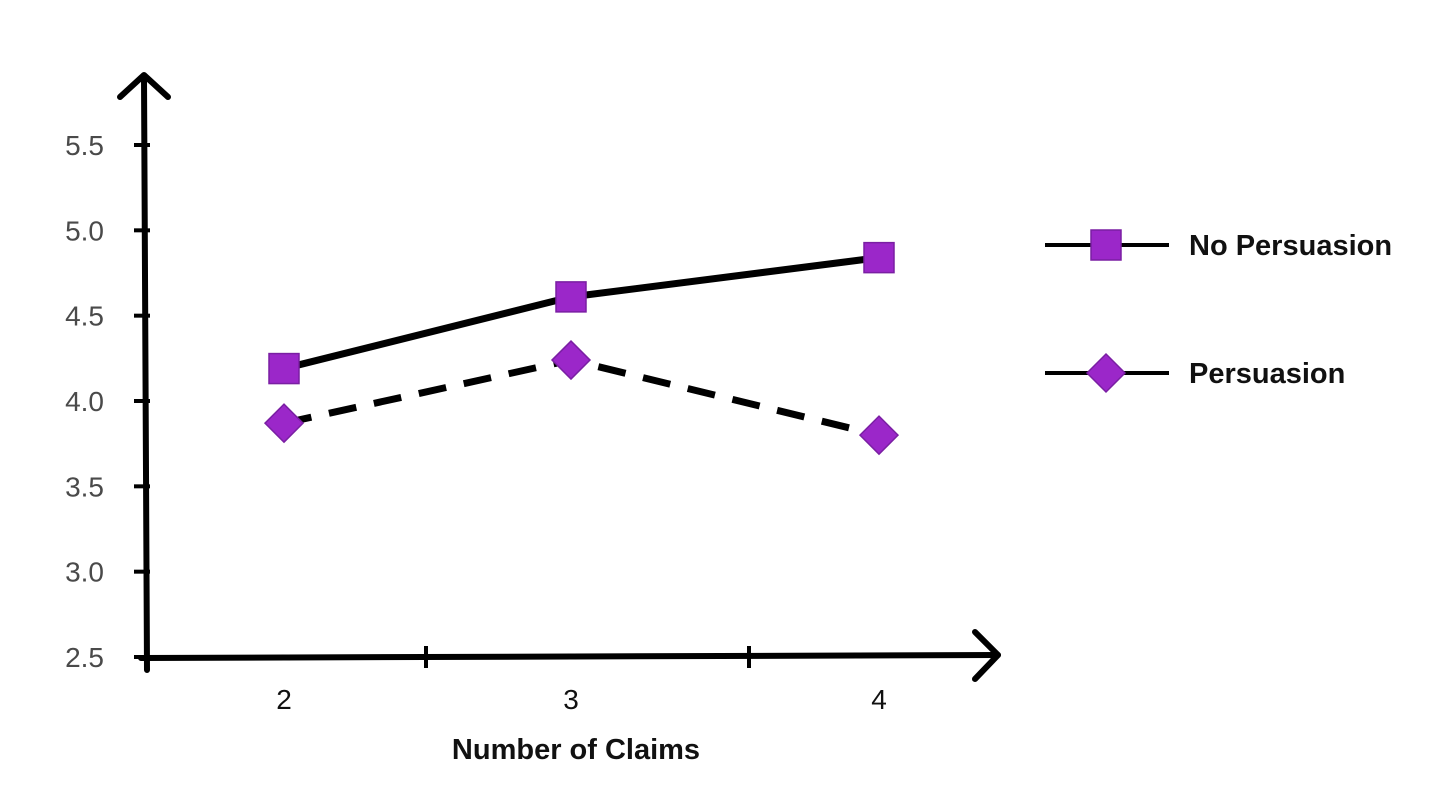  What do you see at coordinates (84, 486) in the screenshot?
I see `y-tick-label: 3.5` at bounding box center [84, 486].